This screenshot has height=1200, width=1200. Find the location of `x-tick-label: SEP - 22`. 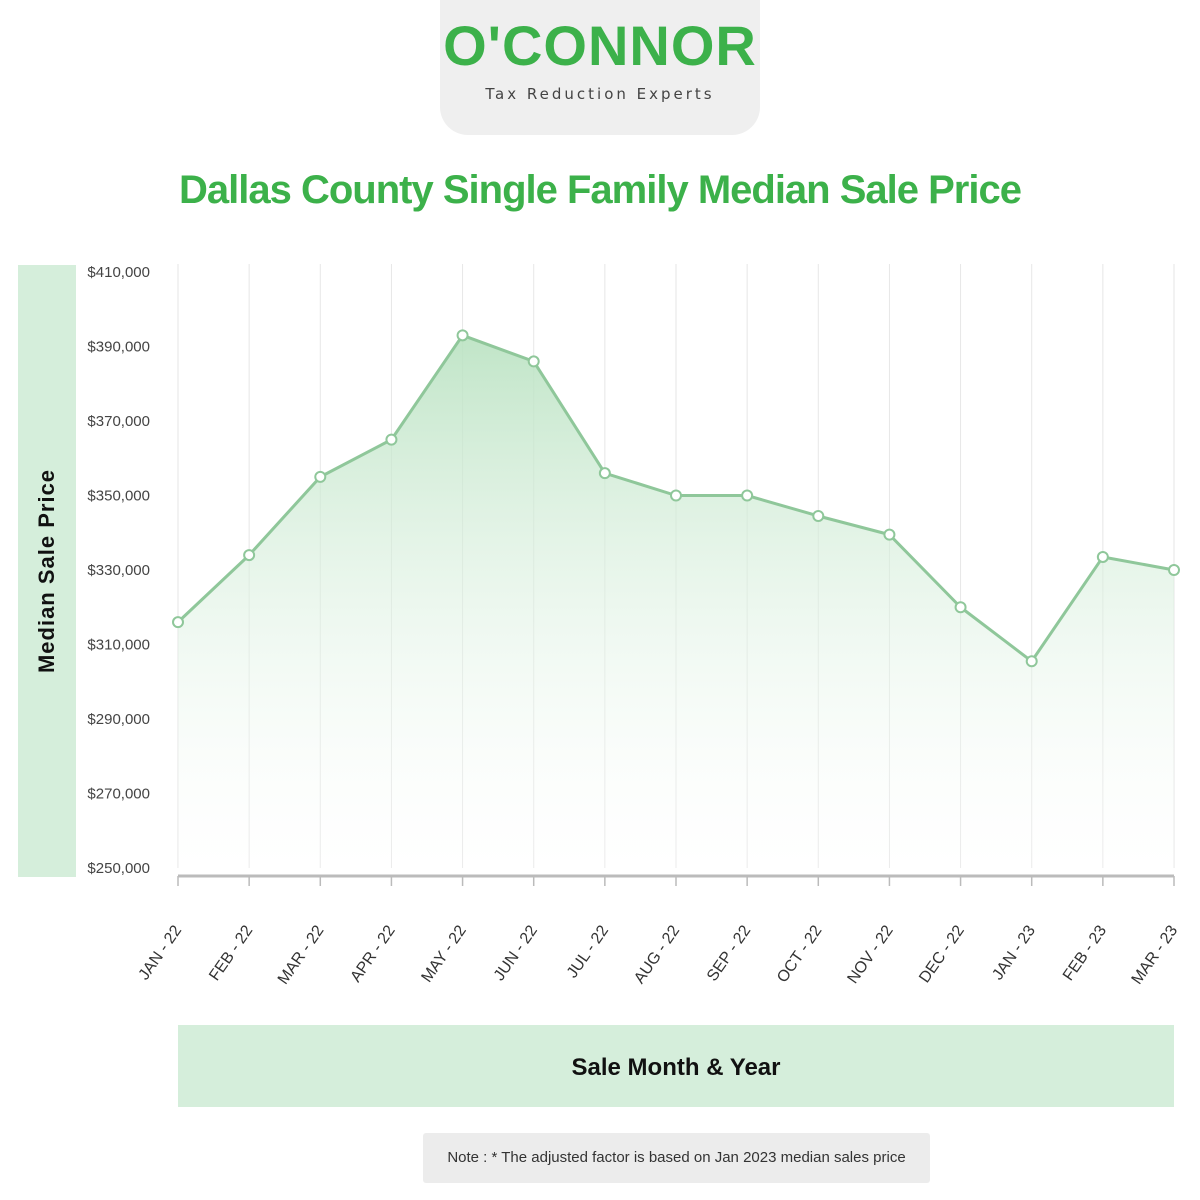

x-tick-label: SEP - 22 is located at coordinates (729, 953).